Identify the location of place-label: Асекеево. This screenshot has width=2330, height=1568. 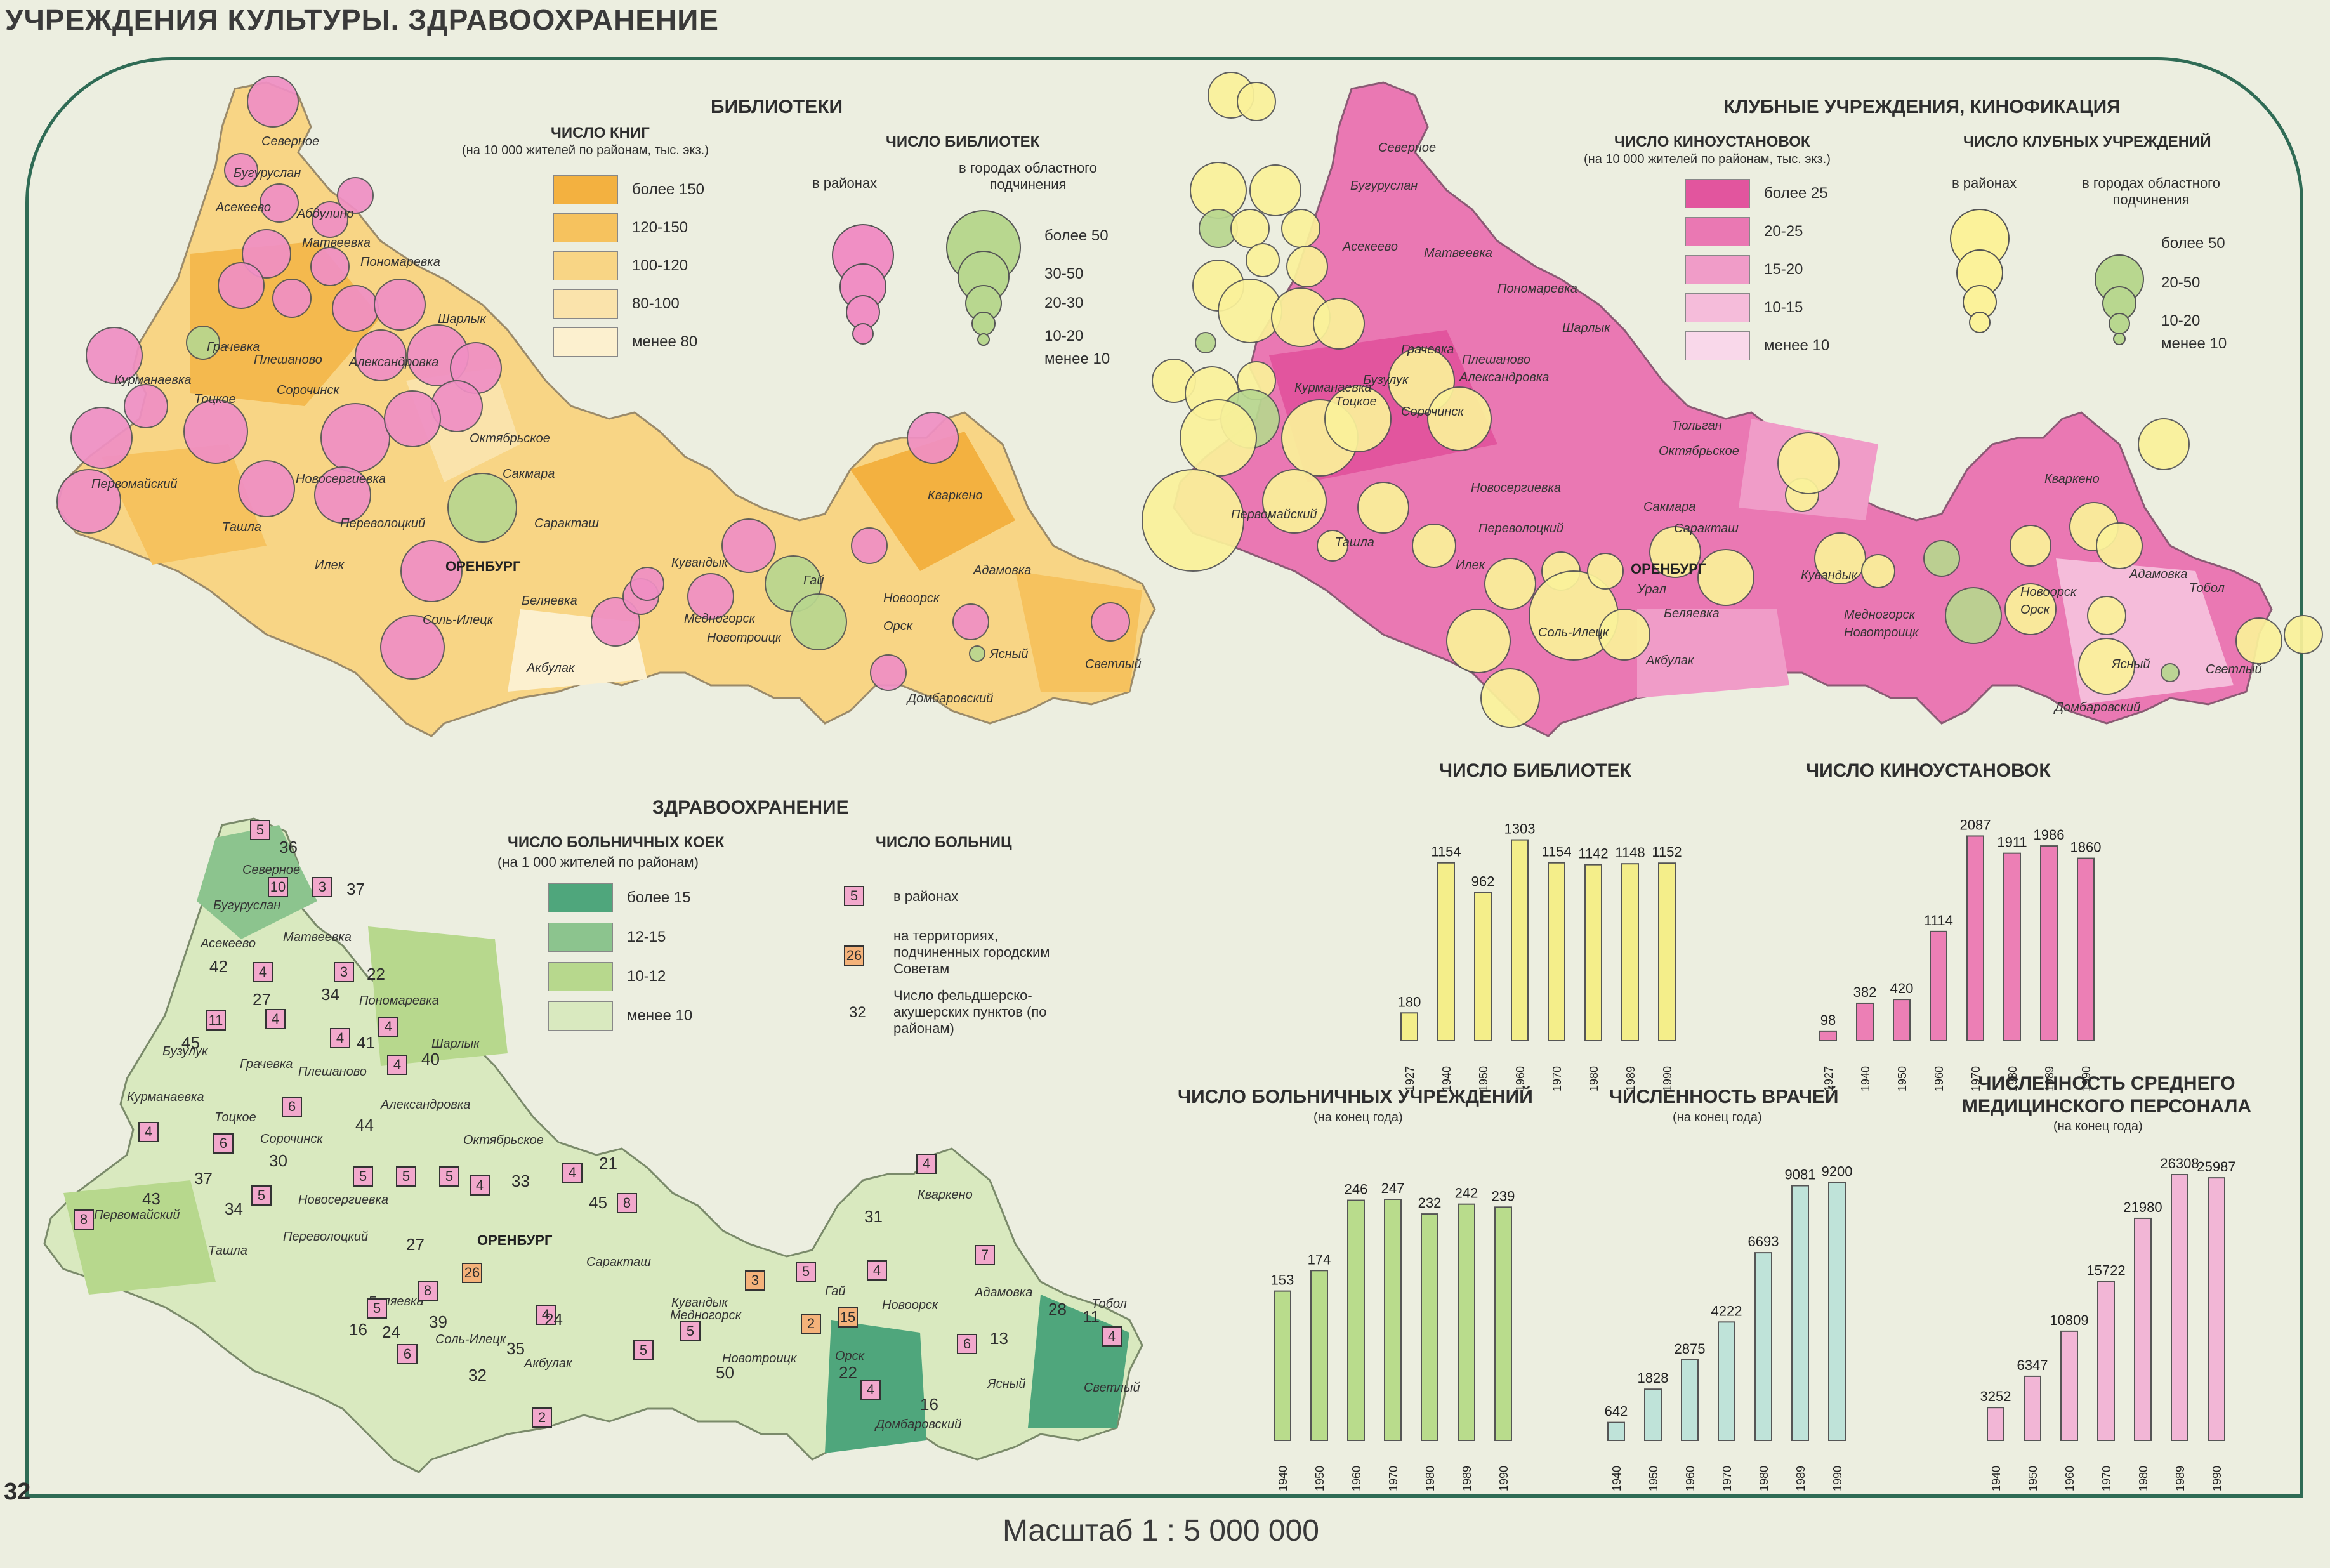
(244, 208).